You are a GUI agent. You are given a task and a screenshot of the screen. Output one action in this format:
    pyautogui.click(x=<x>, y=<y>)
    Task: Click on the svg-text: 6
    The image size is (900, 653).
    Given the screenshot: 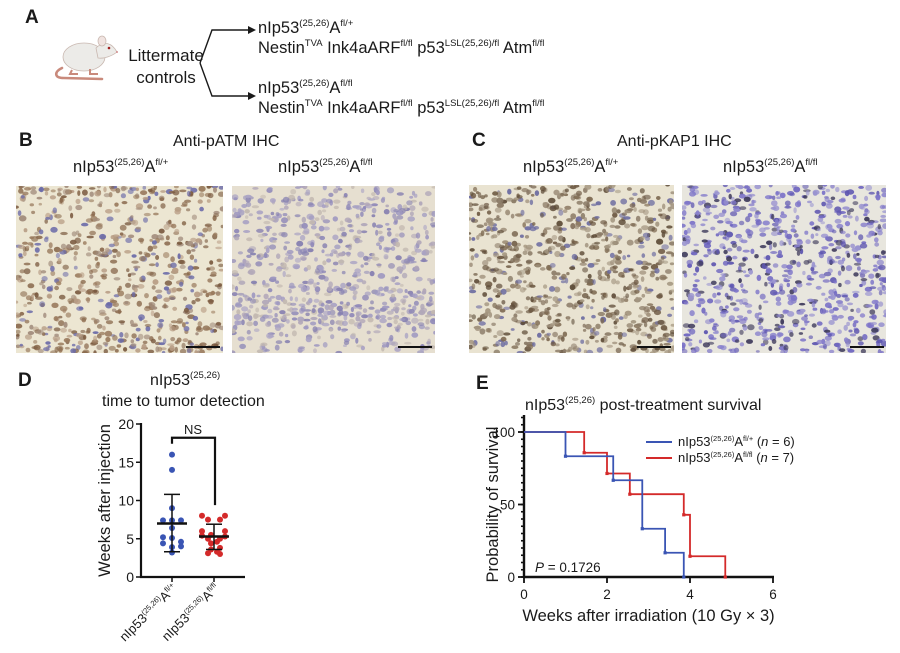 What is the action you would take?
    pyautogui.click(x=773, y=594)
    